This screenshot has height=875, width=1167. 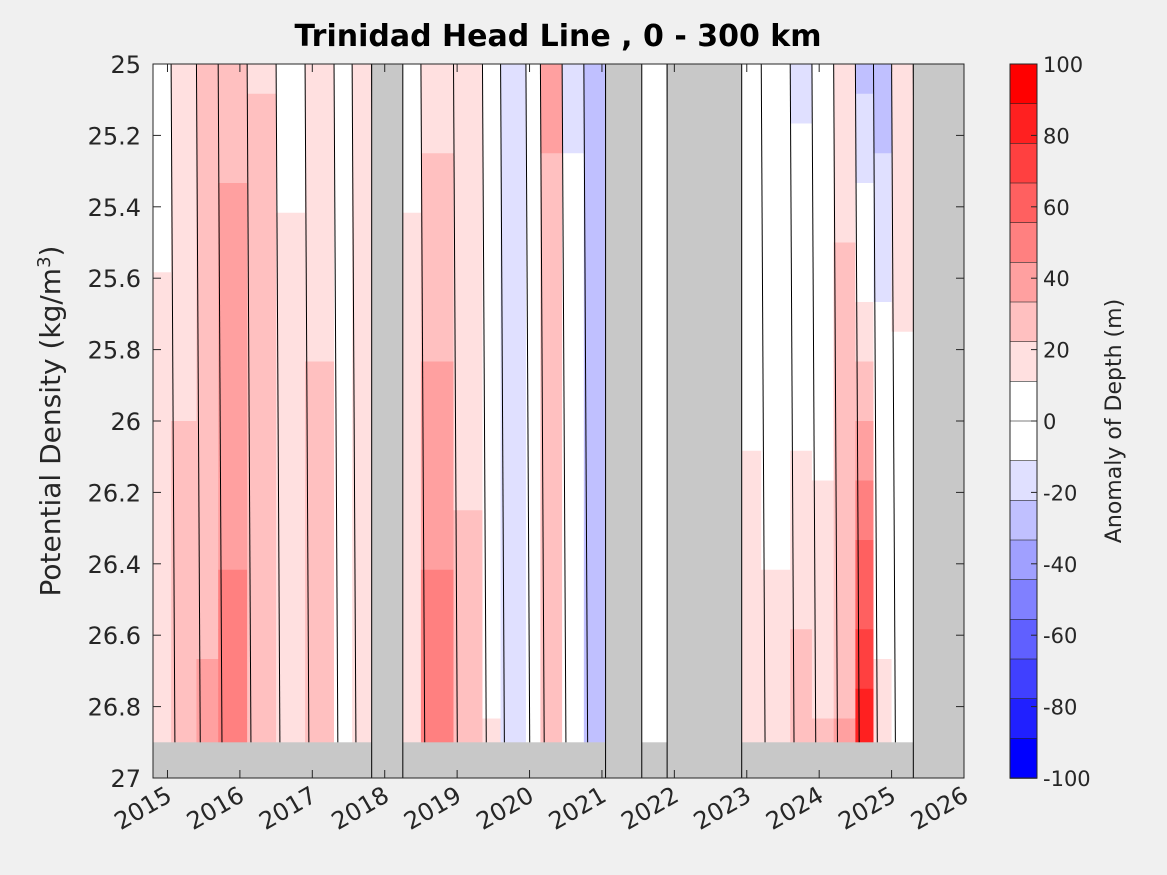 I want to click on colorbar-level, so click(x=1023, y=719).